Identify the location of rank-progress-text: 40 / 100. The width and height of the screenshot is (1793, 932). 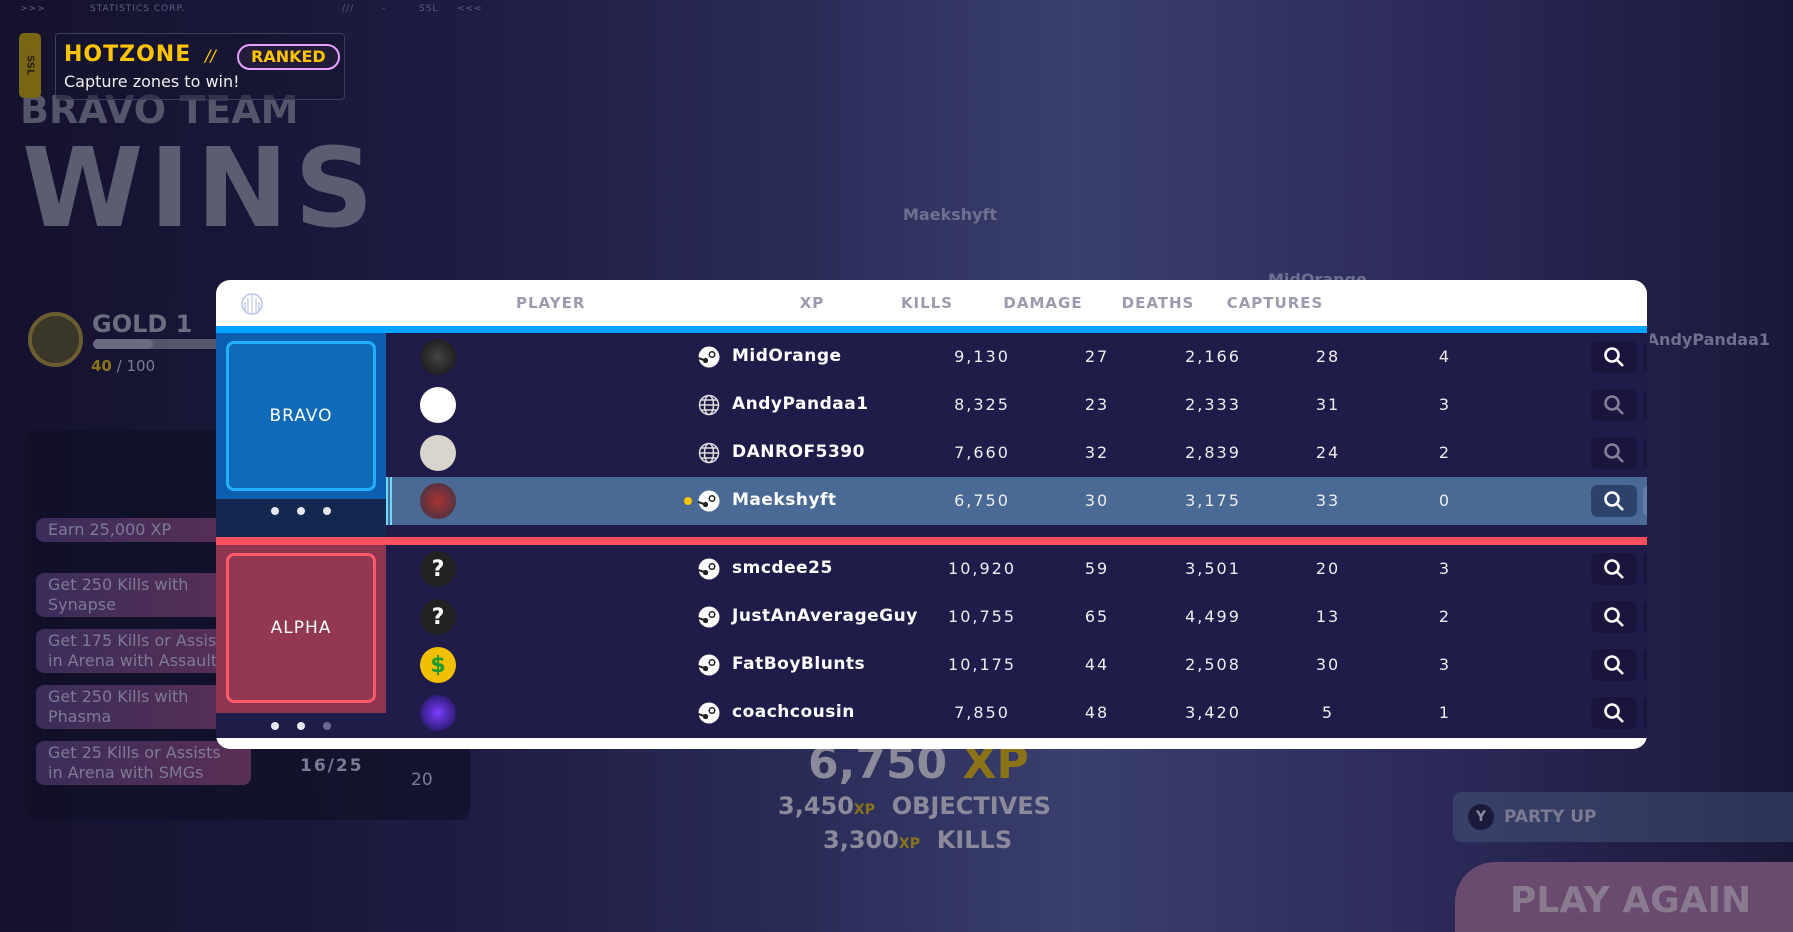
(123, 366).